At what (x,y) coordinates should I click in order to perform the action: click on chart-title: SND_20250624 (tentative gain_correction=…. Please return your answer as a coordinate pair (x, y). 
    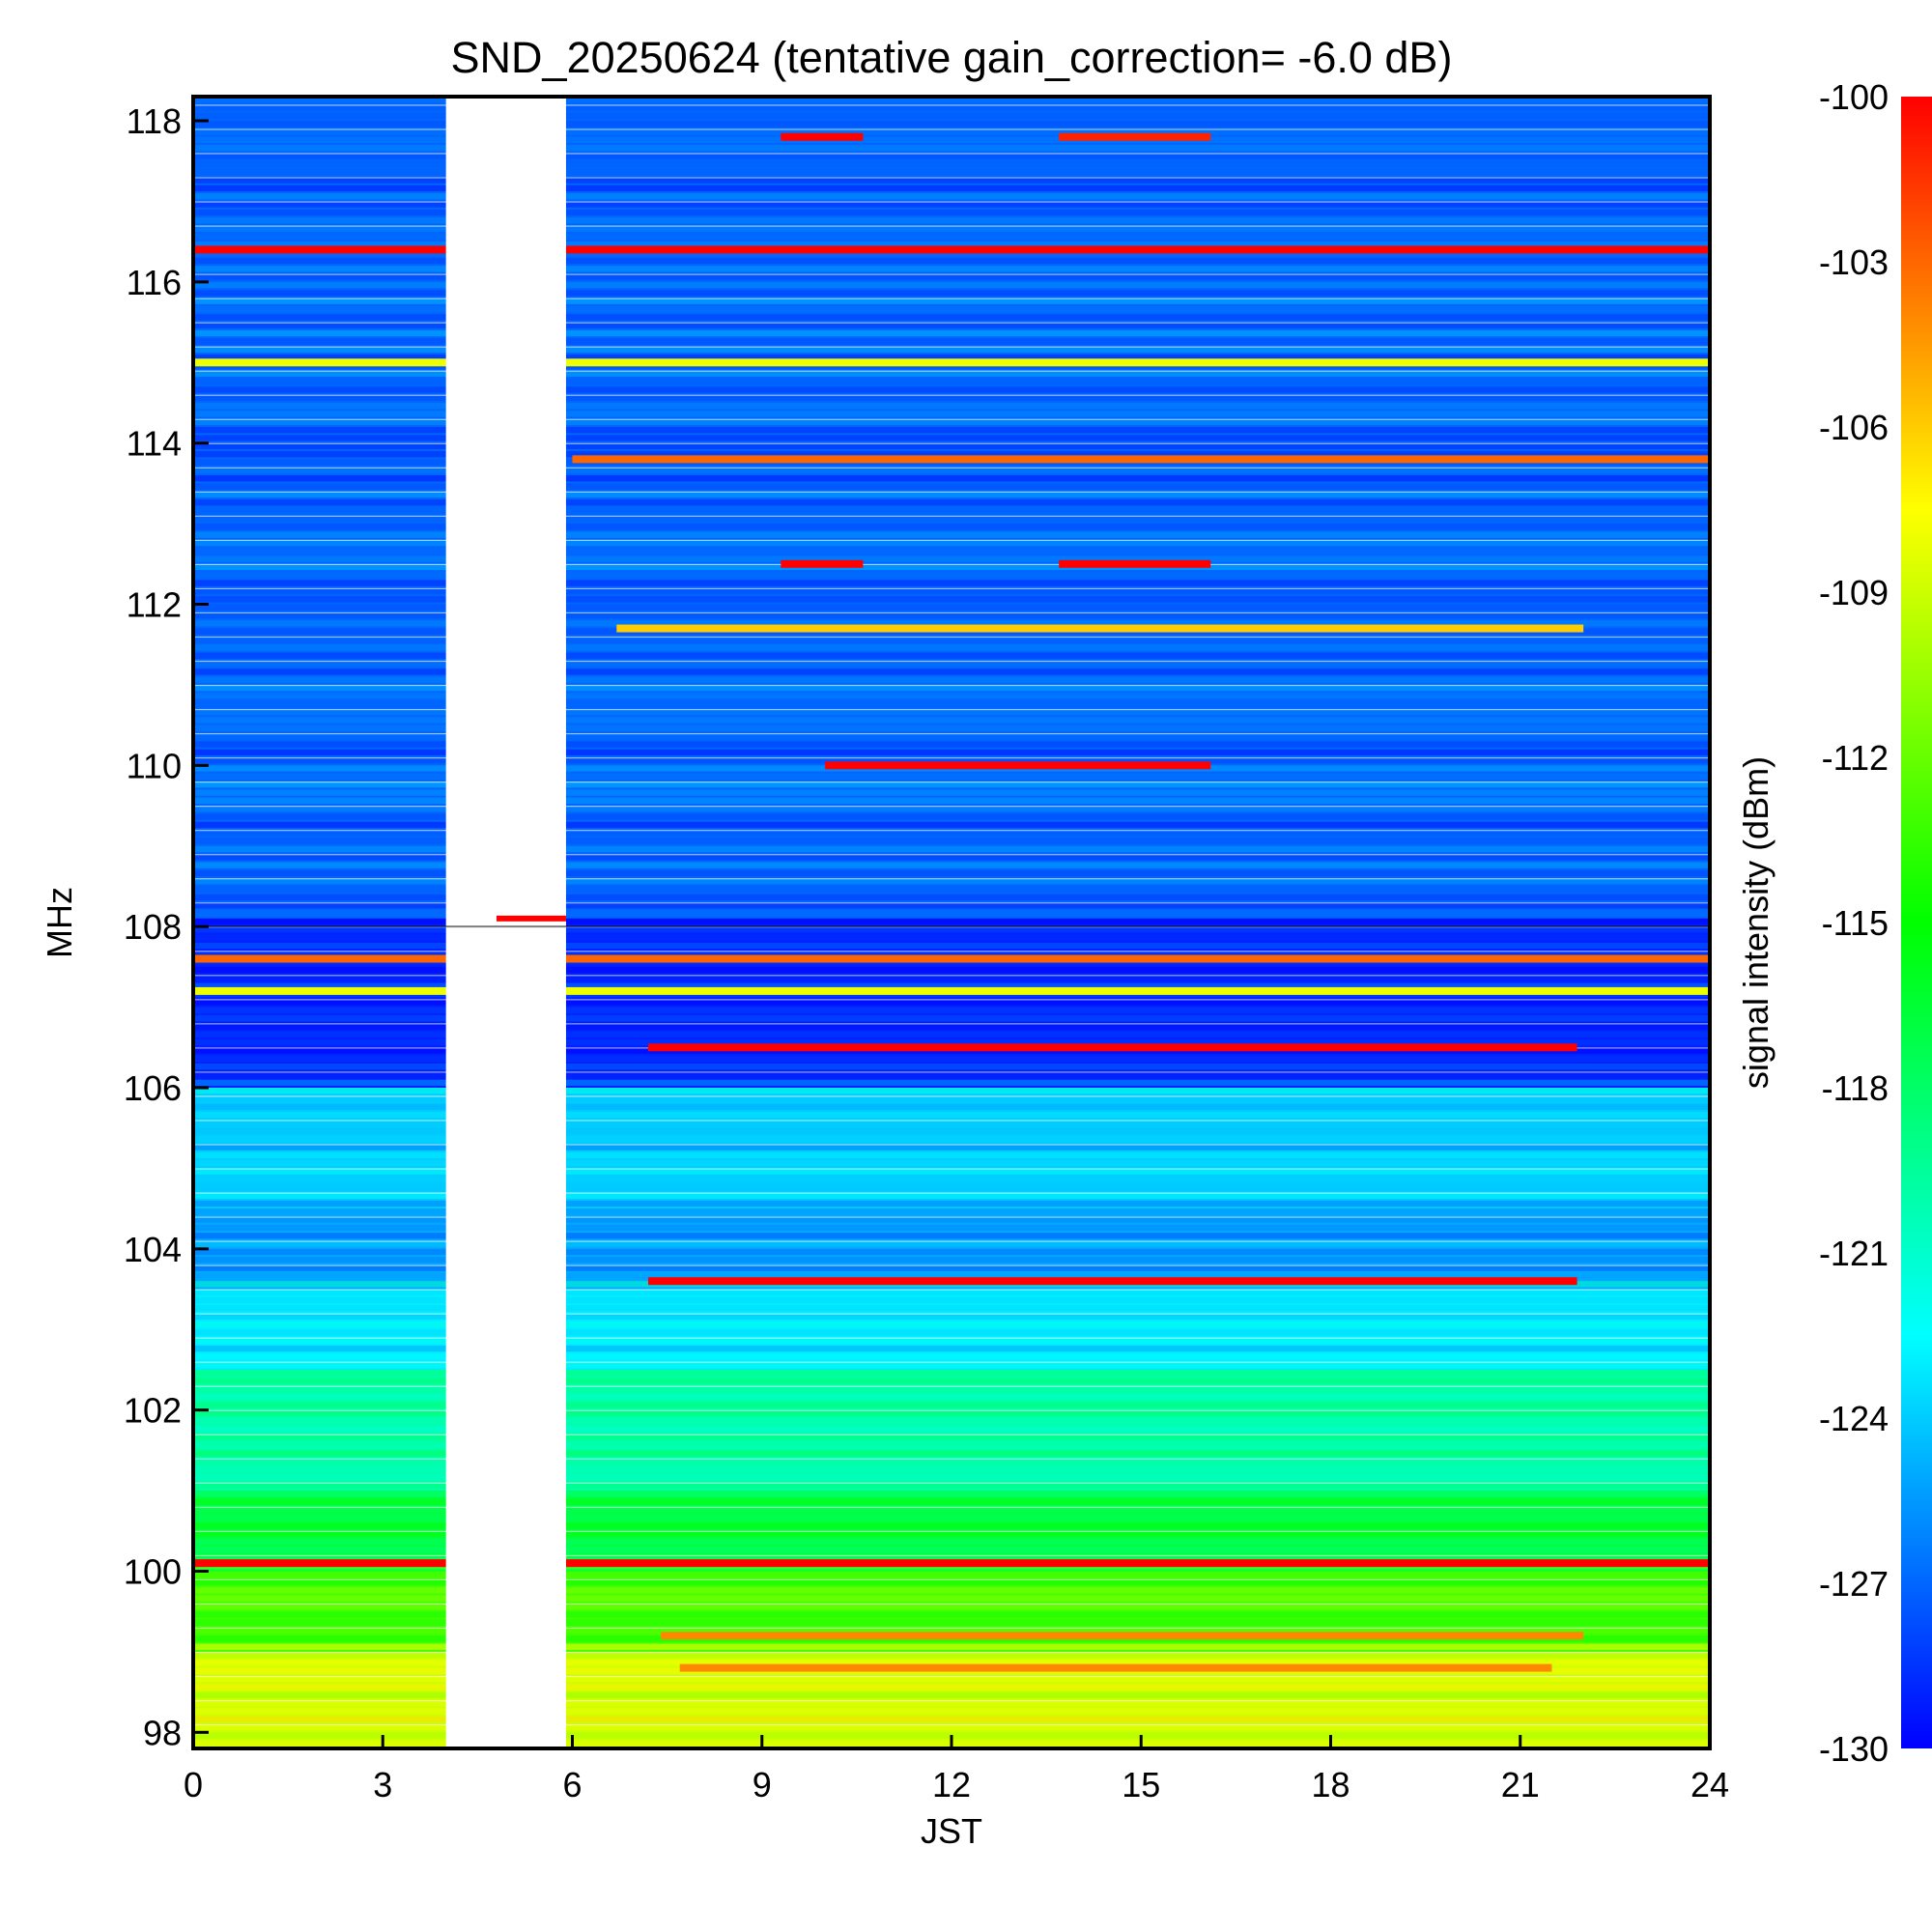
    Looking at the image, I should click on (952, 57).